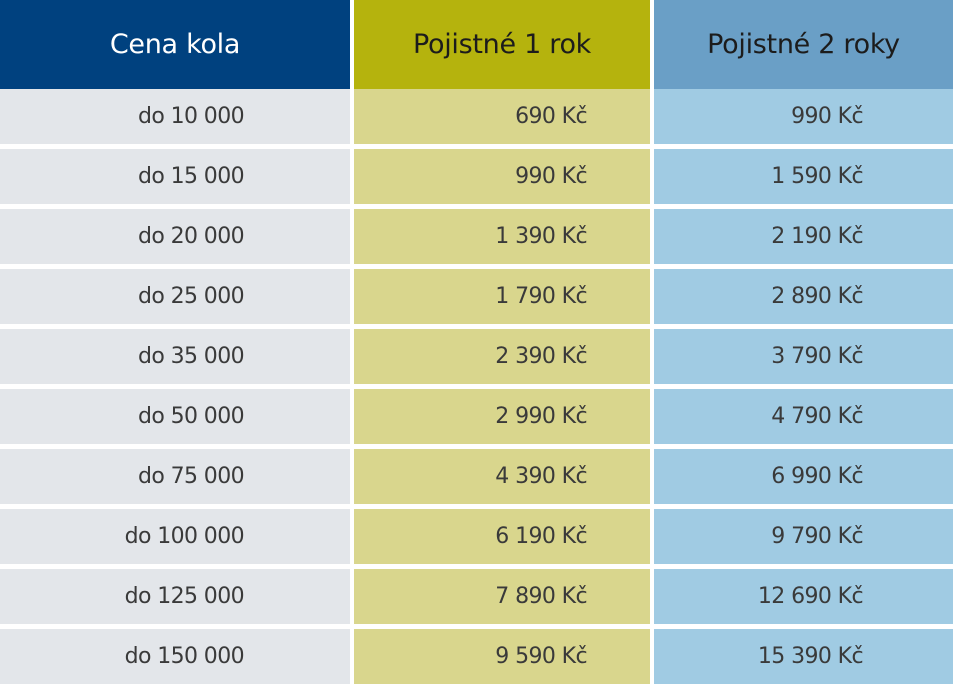 Image resolution: width=953 pixels, height=689 pixels. What do you see at coordinates (175, 116) in the screenshot?
I see `bike-price-cell: do 10 000` at bounding box center [175, 116].